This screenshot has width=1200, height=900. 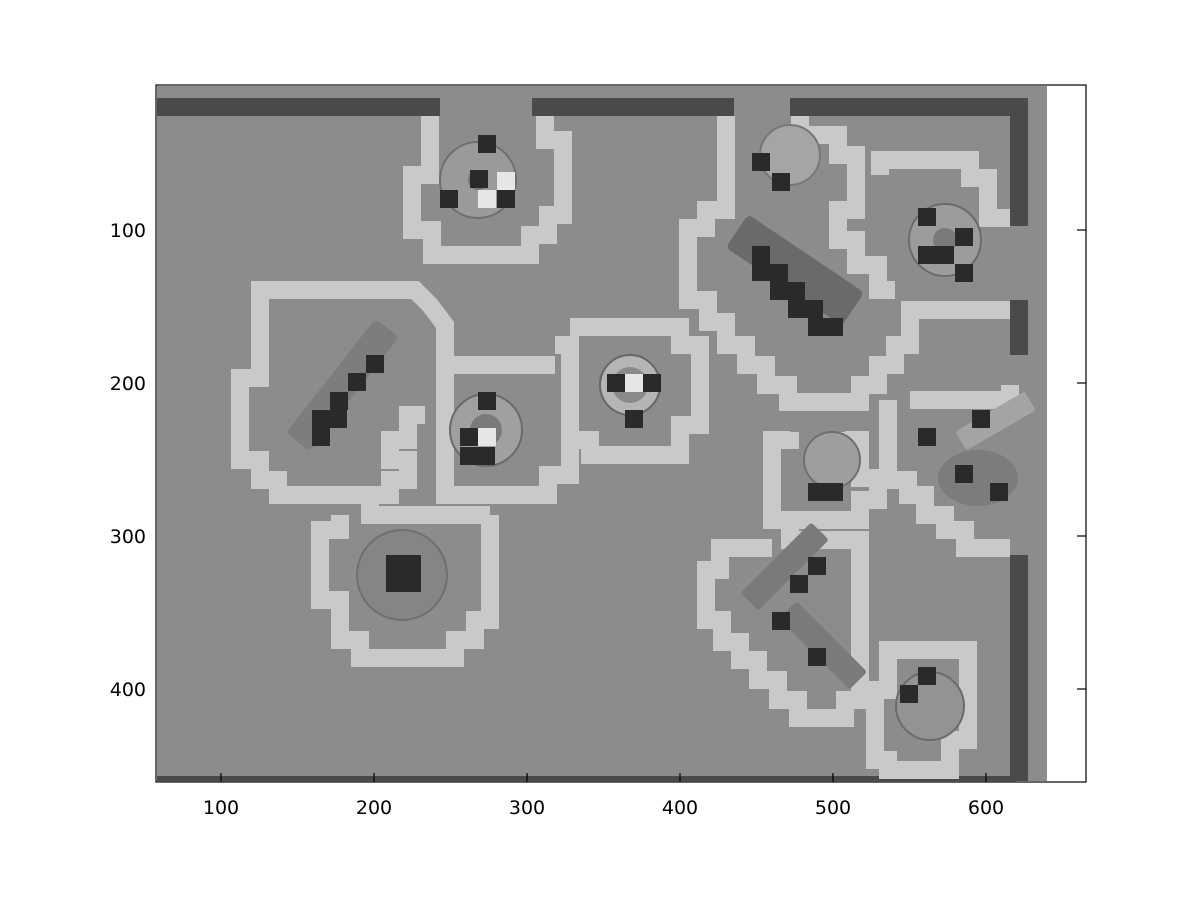 I want to click on right-strip, so click(x=1066, y=433).